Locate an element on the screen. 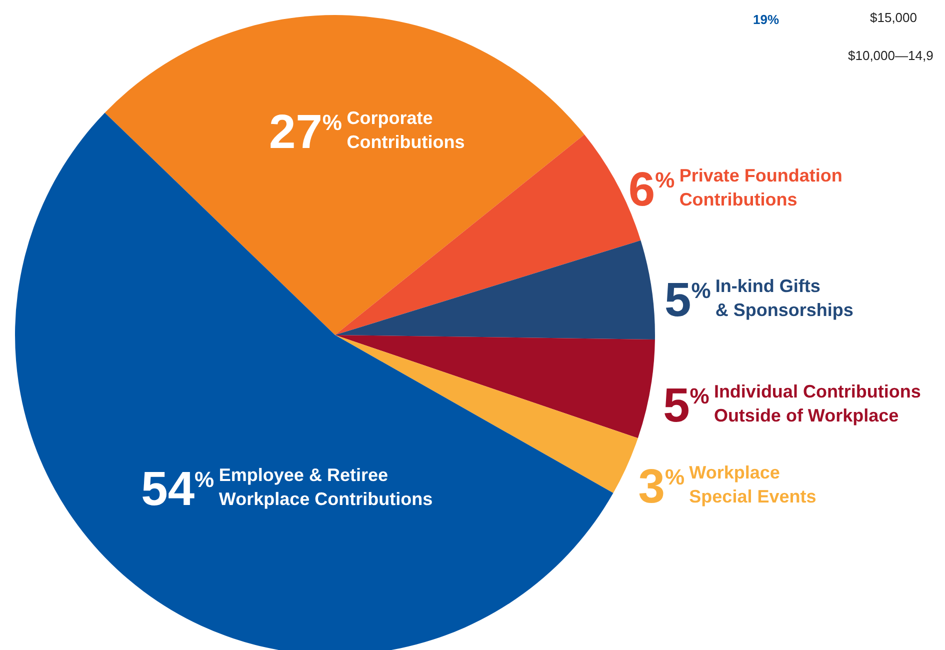 This screenshot has width=945, height=650. data-label: 54$^{%}$ is located at coordinates (177, 489).